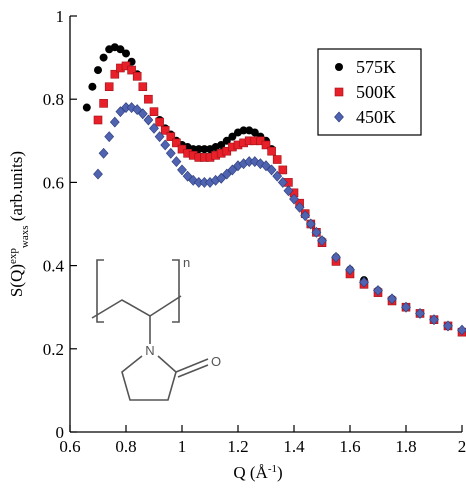 This screenshot has width=466, height=490. Describe the element at coordinates (376, 92) in the screenshot. I see `legend-label: 500K` at that location.